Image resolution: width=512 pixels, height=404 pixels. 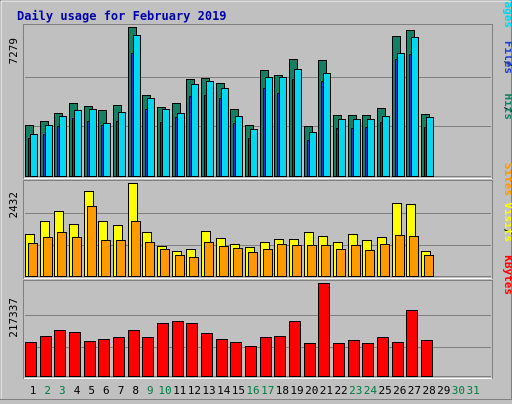 I want to click on panel-bottom-legend: KBytes, so click(x=507, y=275).